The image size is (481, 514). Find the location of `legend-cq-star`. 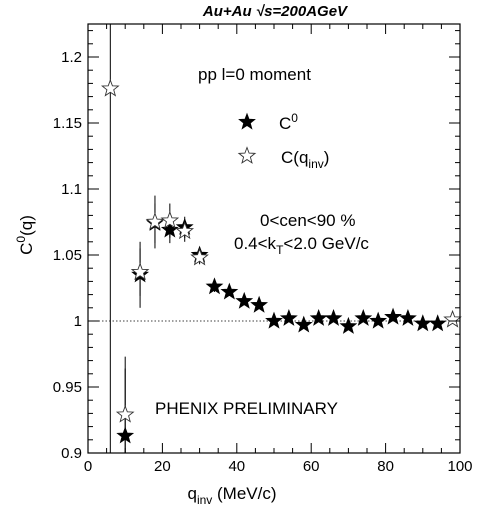

legend-cq-star is located at coordinates (247, 155).